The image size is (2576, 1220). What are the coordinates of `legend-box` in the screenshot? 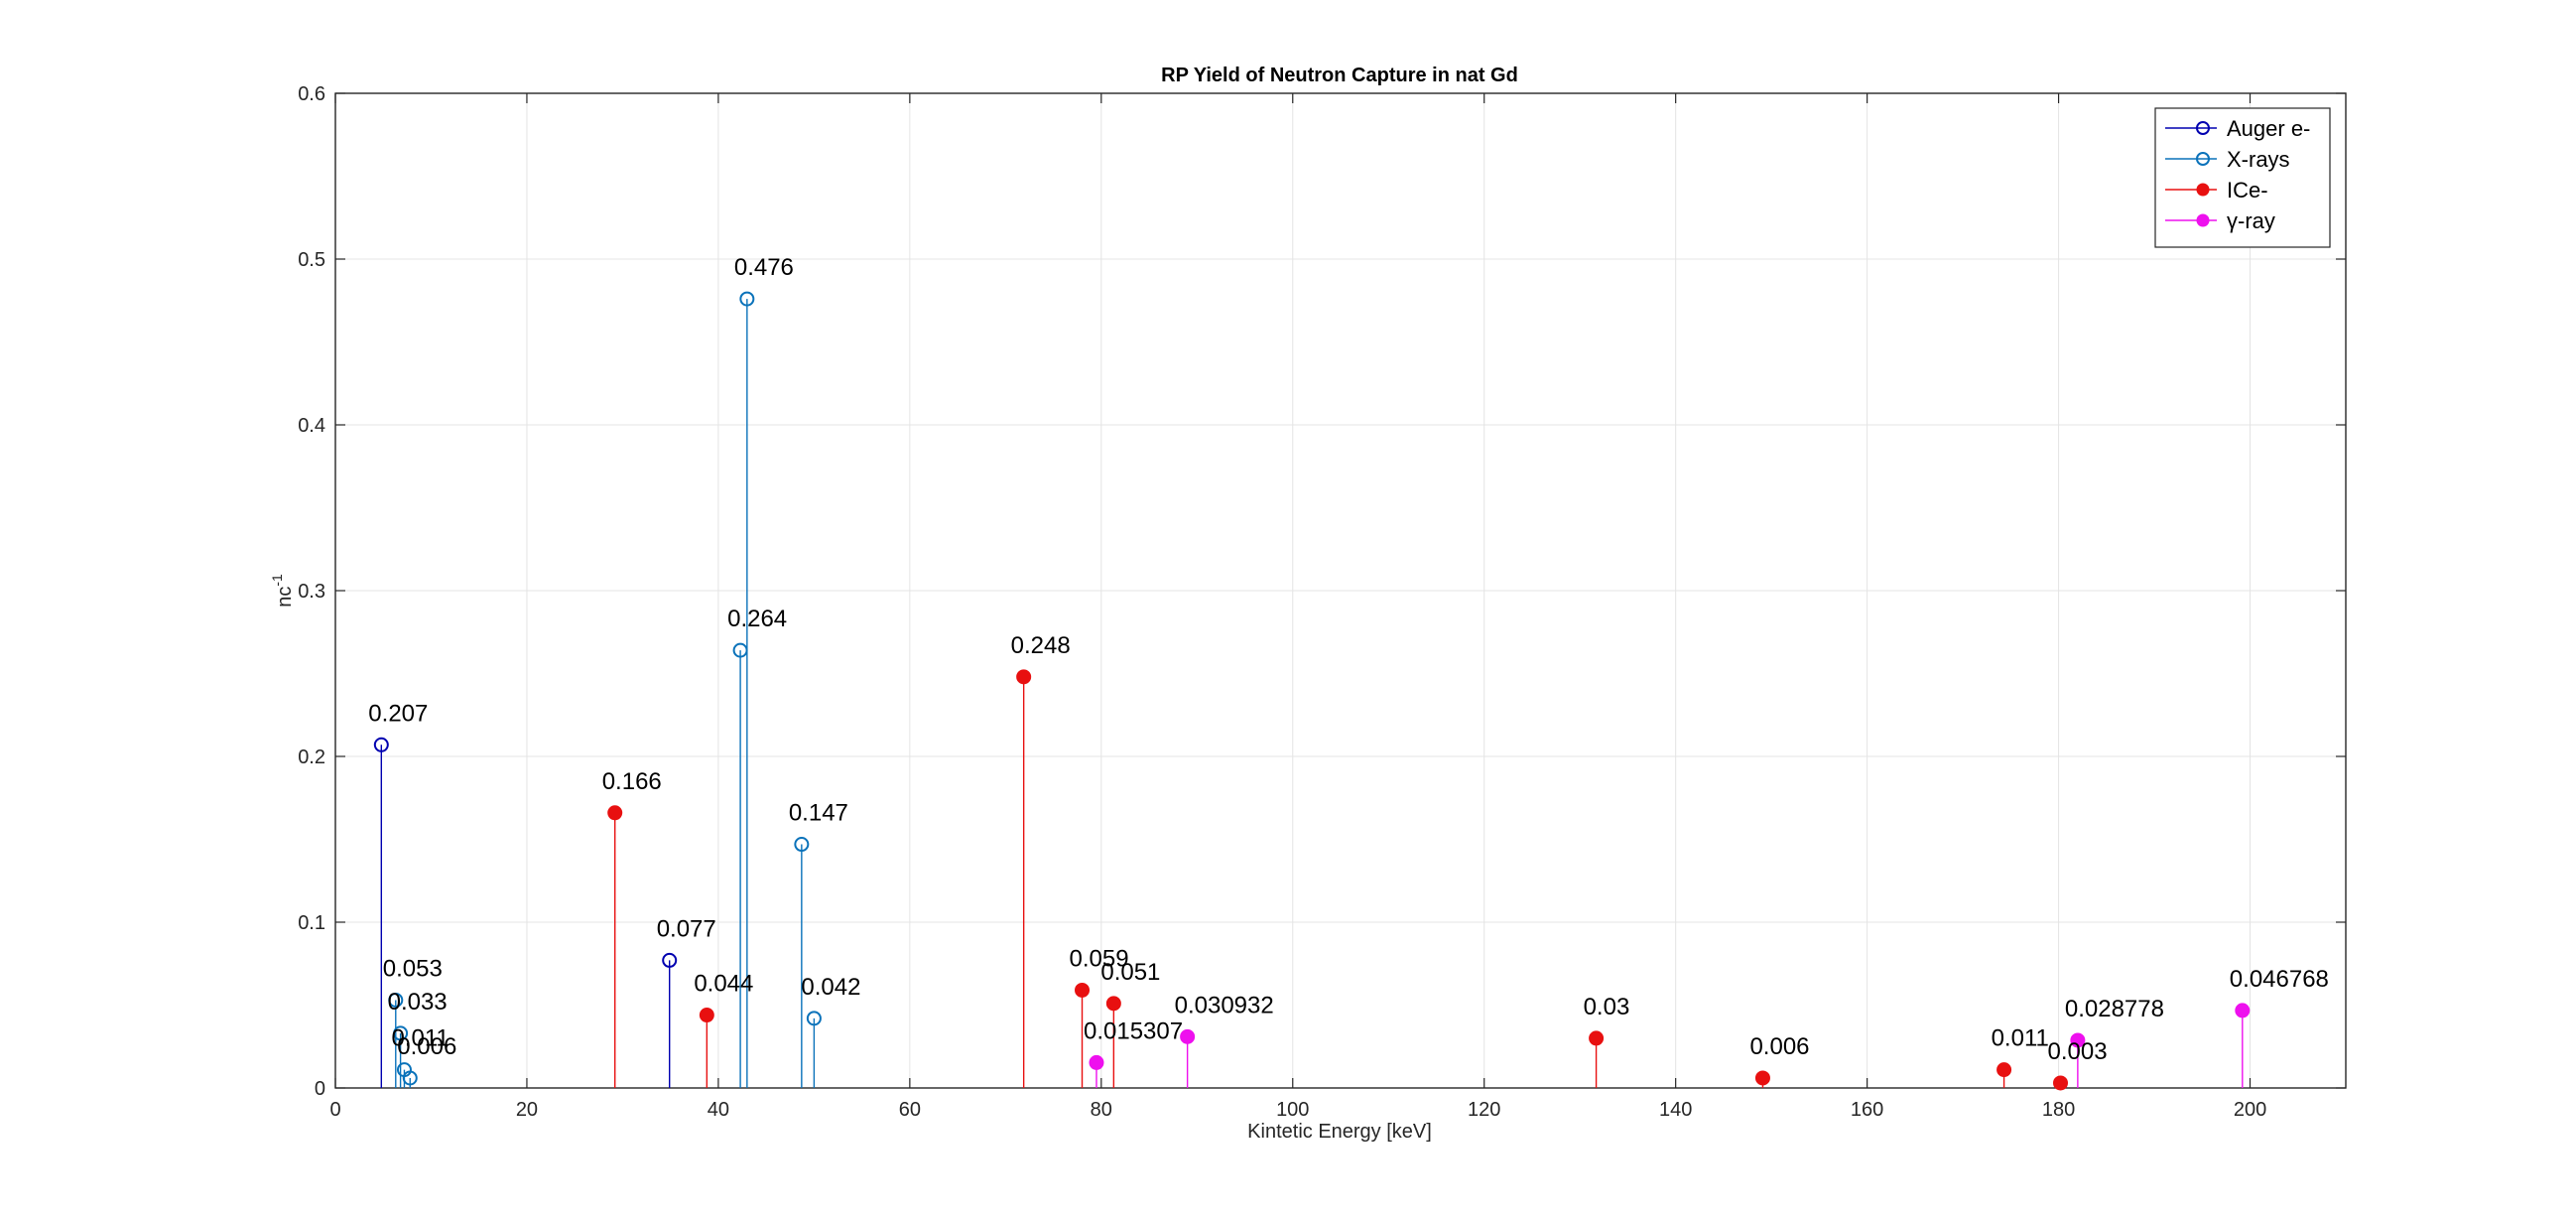 It's located at (2243, 177).